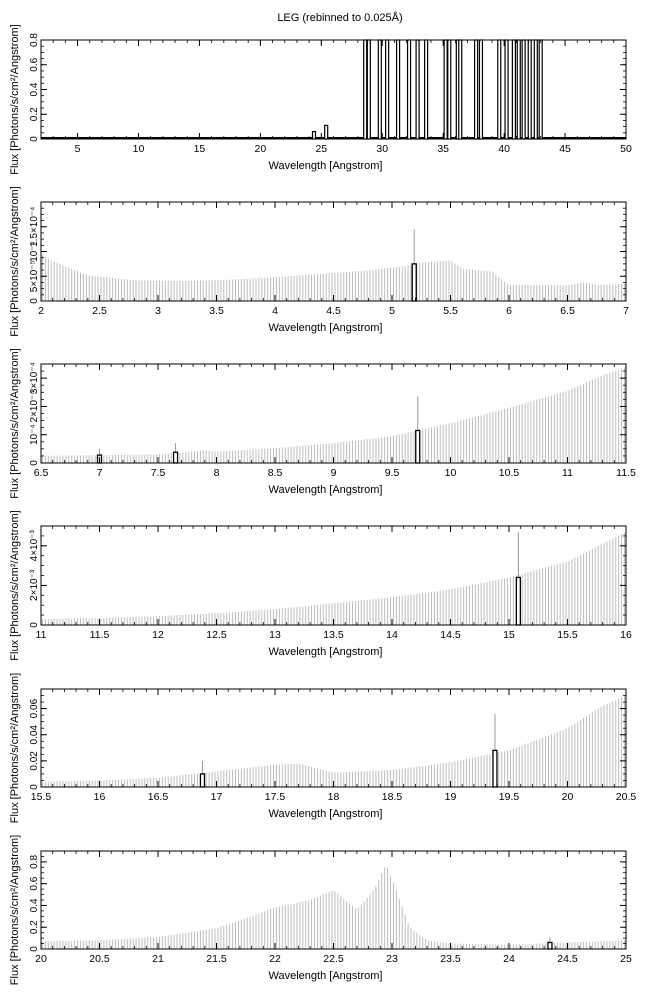 This screenshot has height=995, width=647. I want to click on x-tick-label: 24, so click(509, 959).